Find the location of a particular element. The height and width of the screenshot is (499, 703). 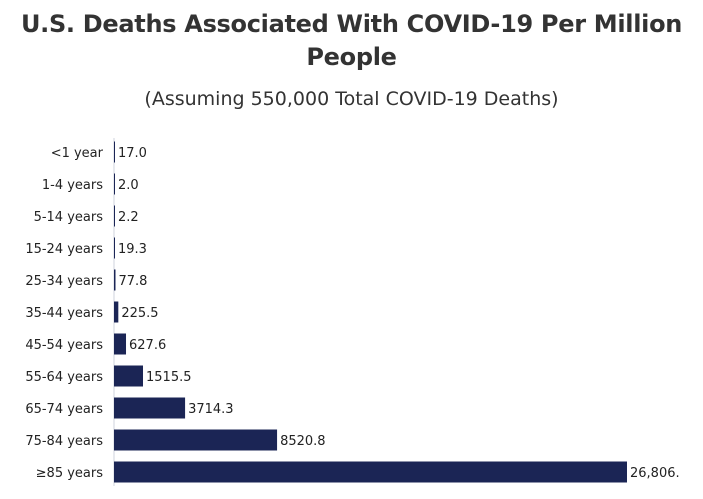

bar-value-label: 627.6 is located at coordinates (147, 345).